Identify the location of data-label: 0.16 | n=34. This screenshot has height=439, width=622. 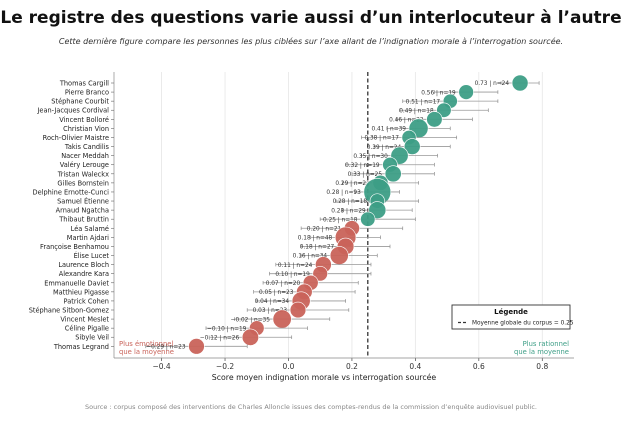
(310, 257).